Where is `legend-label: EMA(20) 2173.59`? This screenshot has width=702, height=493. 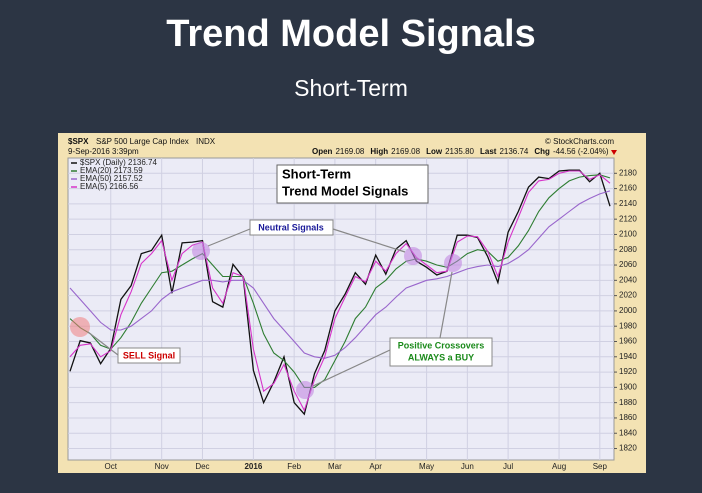 legend-label: EMA(20) 2173.59 is located at coordinates (111, 170).